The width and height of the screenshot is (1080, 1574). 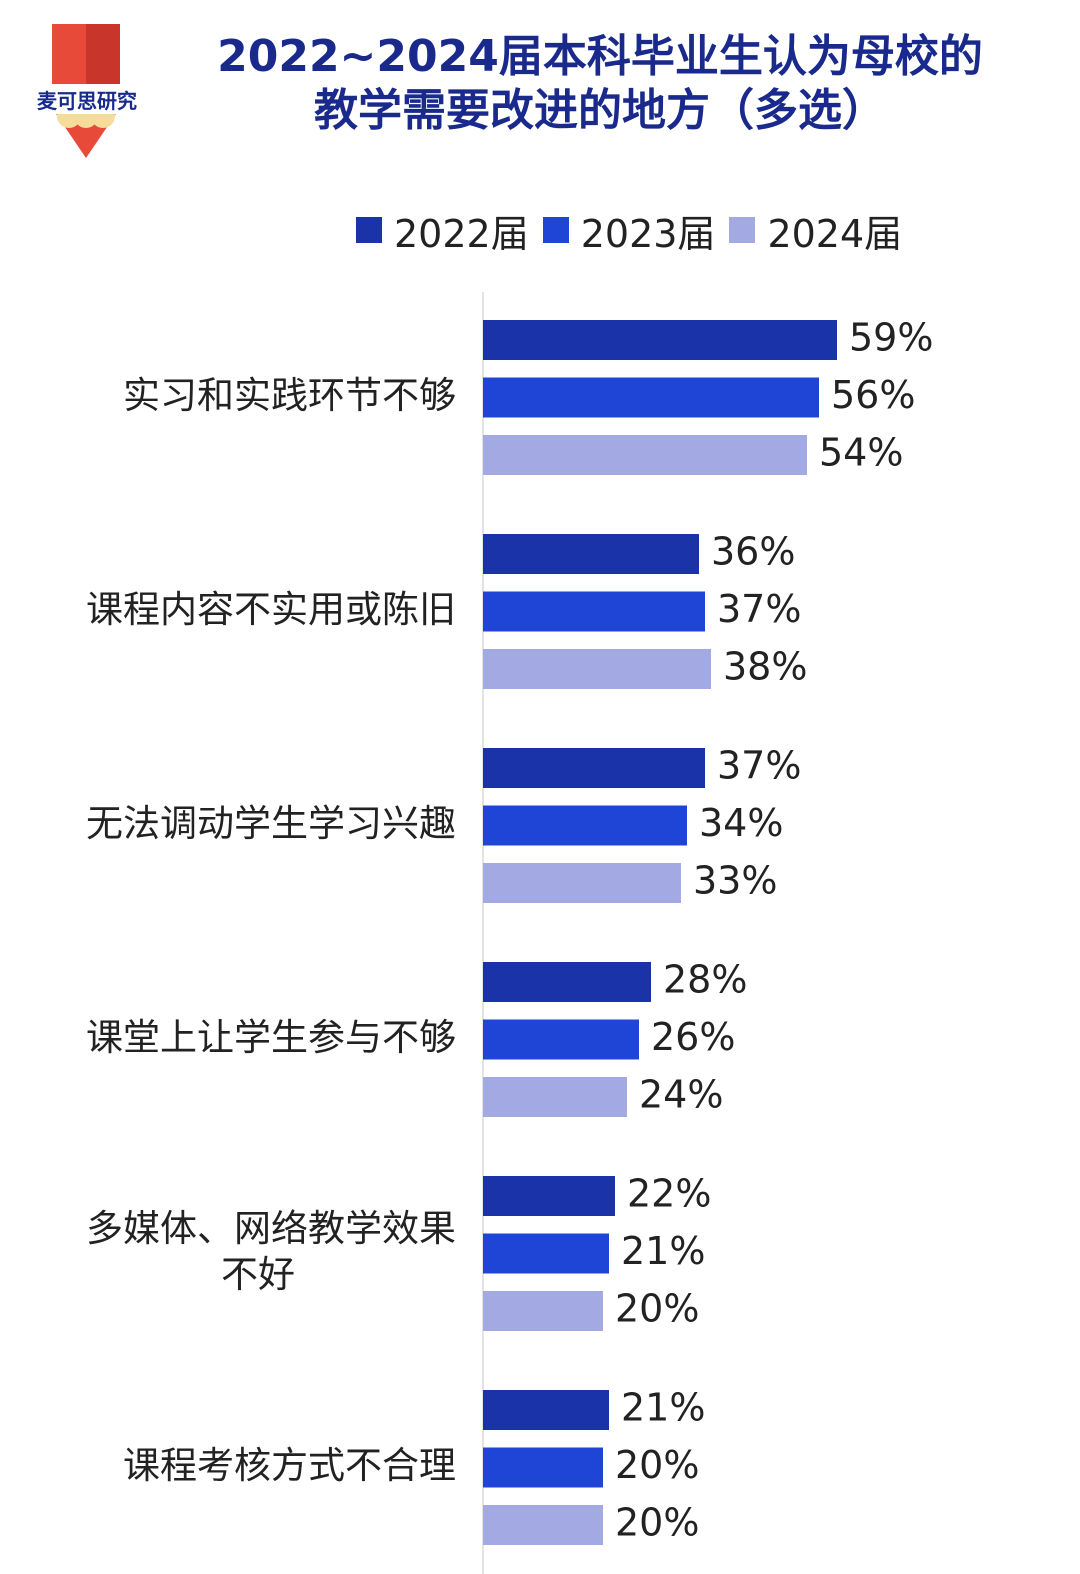 I want to click on legend-item-2023: 2023届, so click(x=629, y=230).